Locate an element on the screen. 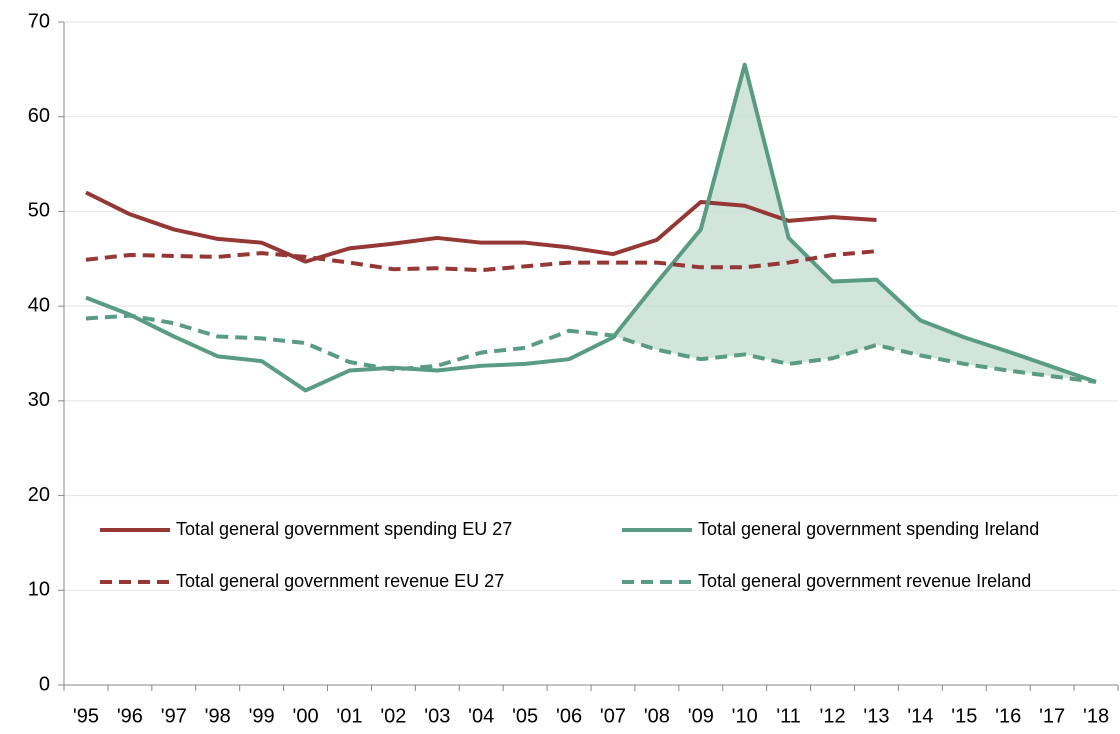 Image resolution: width=1120 pixels, height=734 pixels. legend-label: Total general government revenue EU 27 is located at coordinates (340, 581).